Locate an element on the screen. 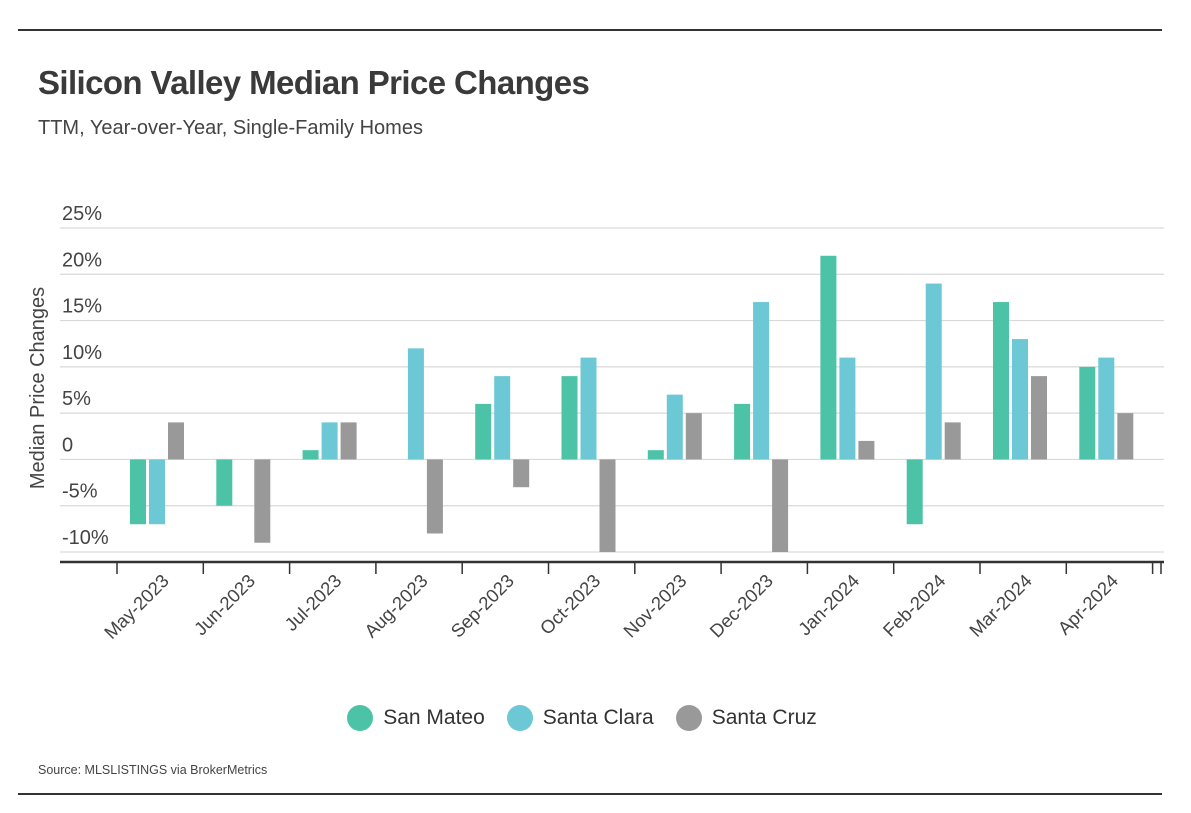 Image resolution: width=1191 pixels, height=813 pixels. y-tick-label: -10% is located at coordinates (85, 538).